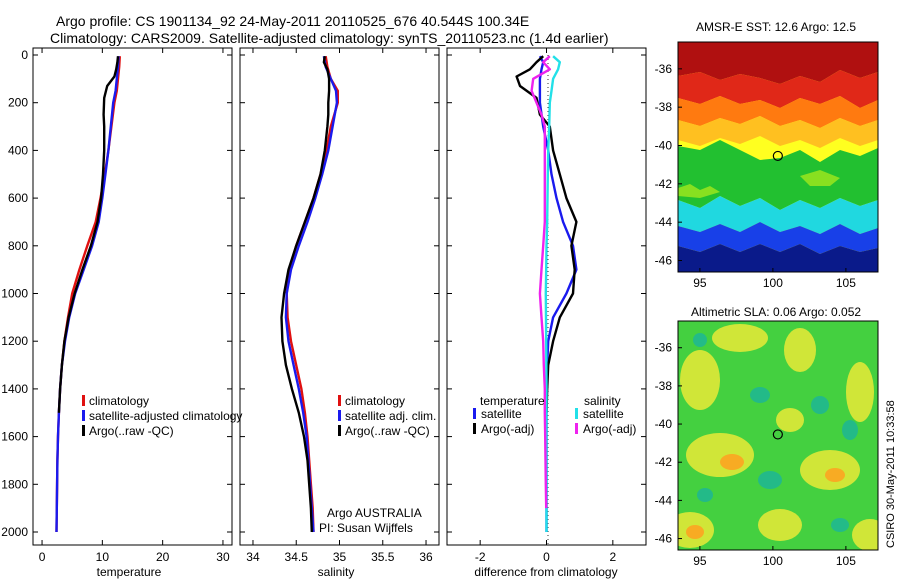  Describe the element at coordinates (375, 401) in the screenshot. I see `salinity-legend-label: climatology` at that location.